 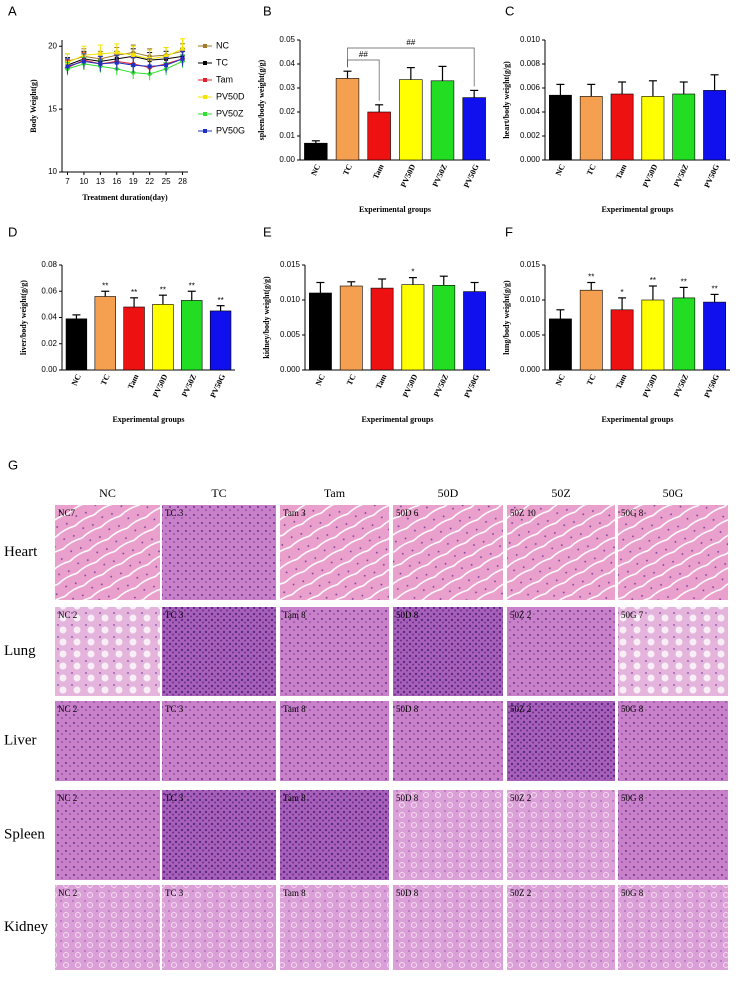 I want to click on y-tick-label: 15, so click(x=52, y=108).